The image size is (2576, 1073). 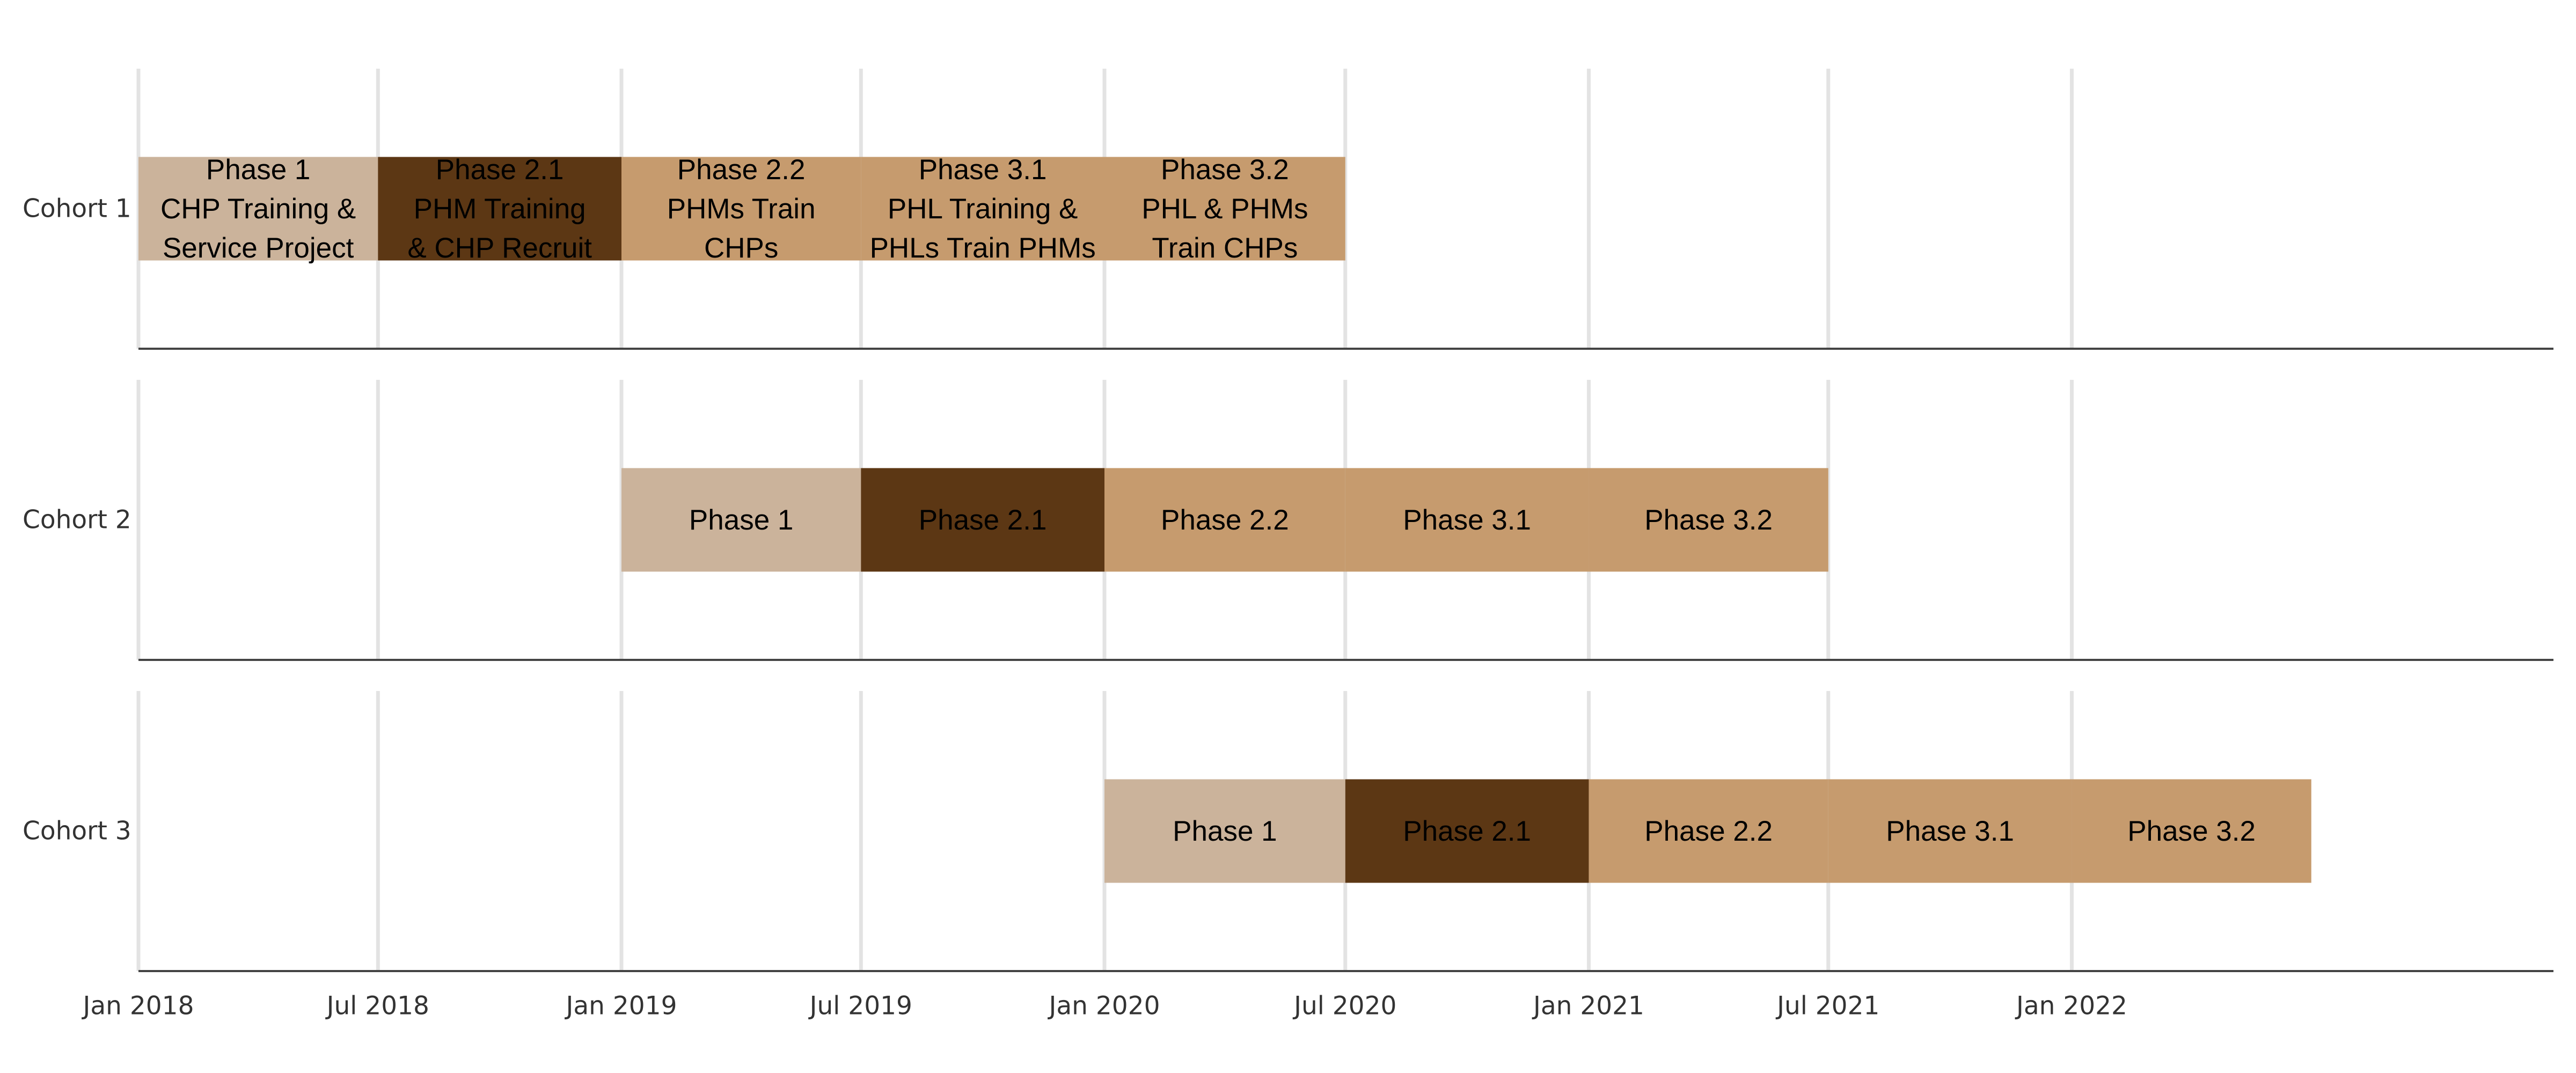 I want to click on phase-label: Phase 3.2 PHL & PHMs Train CHPs, so click(x=1224, y=209).